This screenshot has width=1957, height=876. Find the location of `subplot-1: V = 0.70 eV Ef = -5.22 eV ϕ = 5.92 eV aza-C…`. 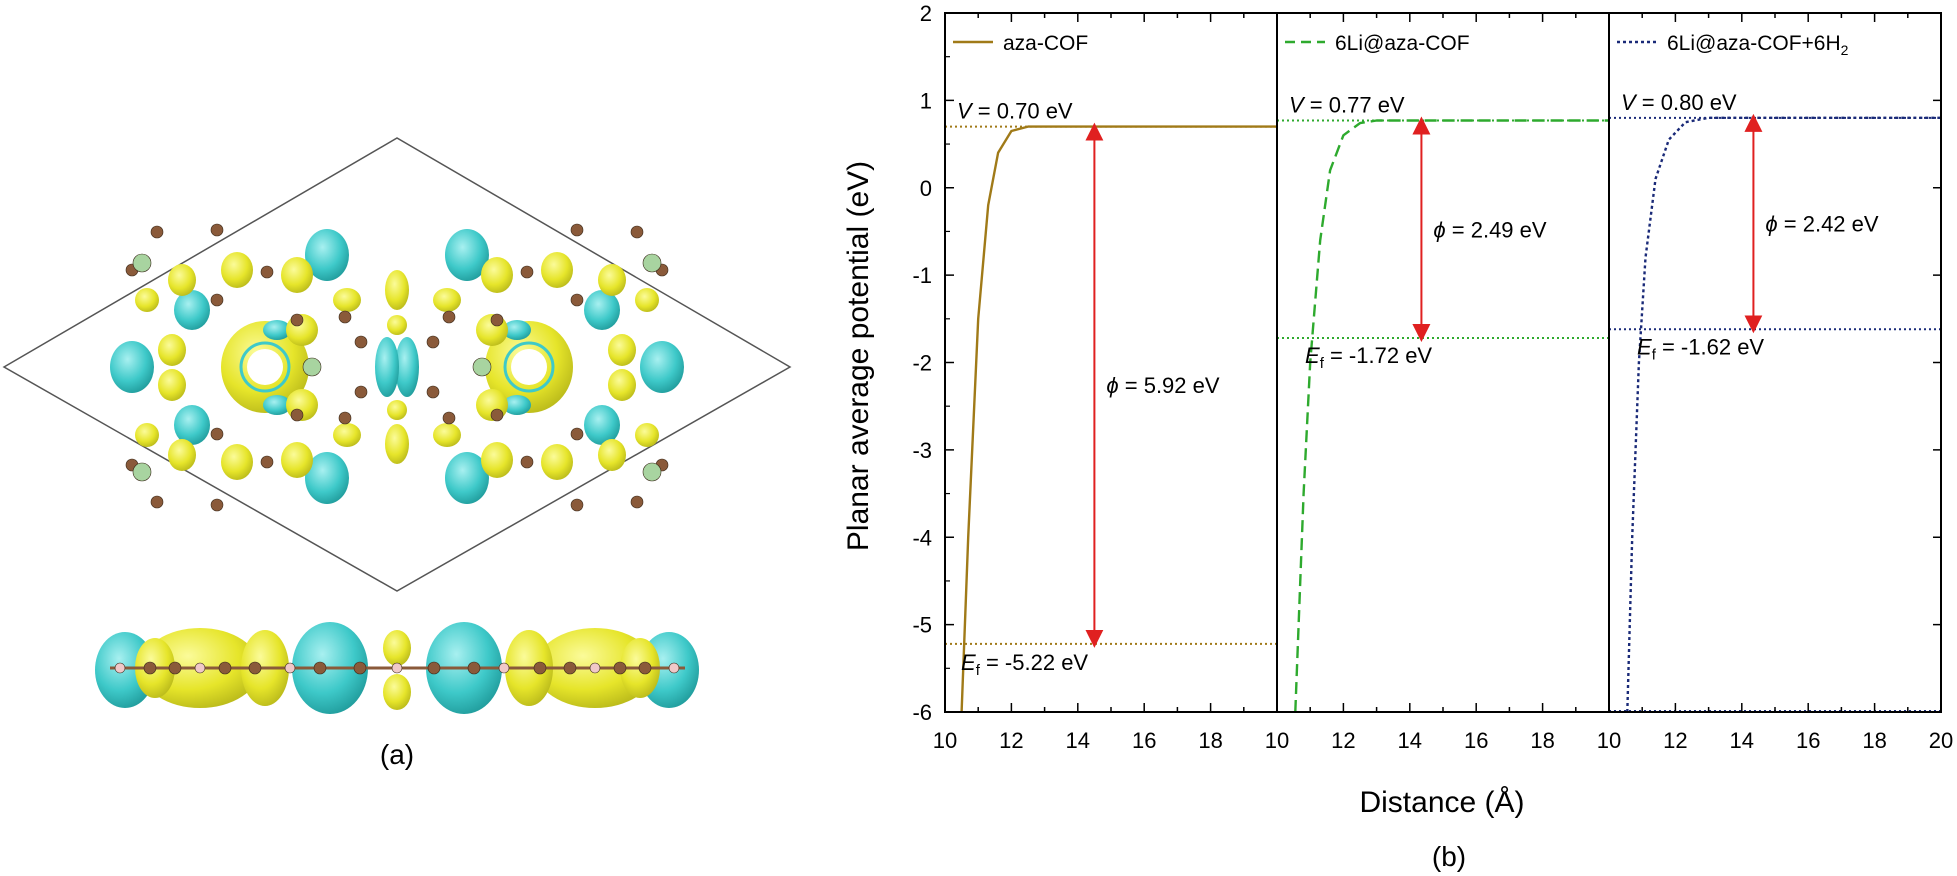

subplot-1: V = 0.70 eV Ef = -5.22 eV ϕ = 5.92 eV aza-C… is located at coordinates (1111, 362).